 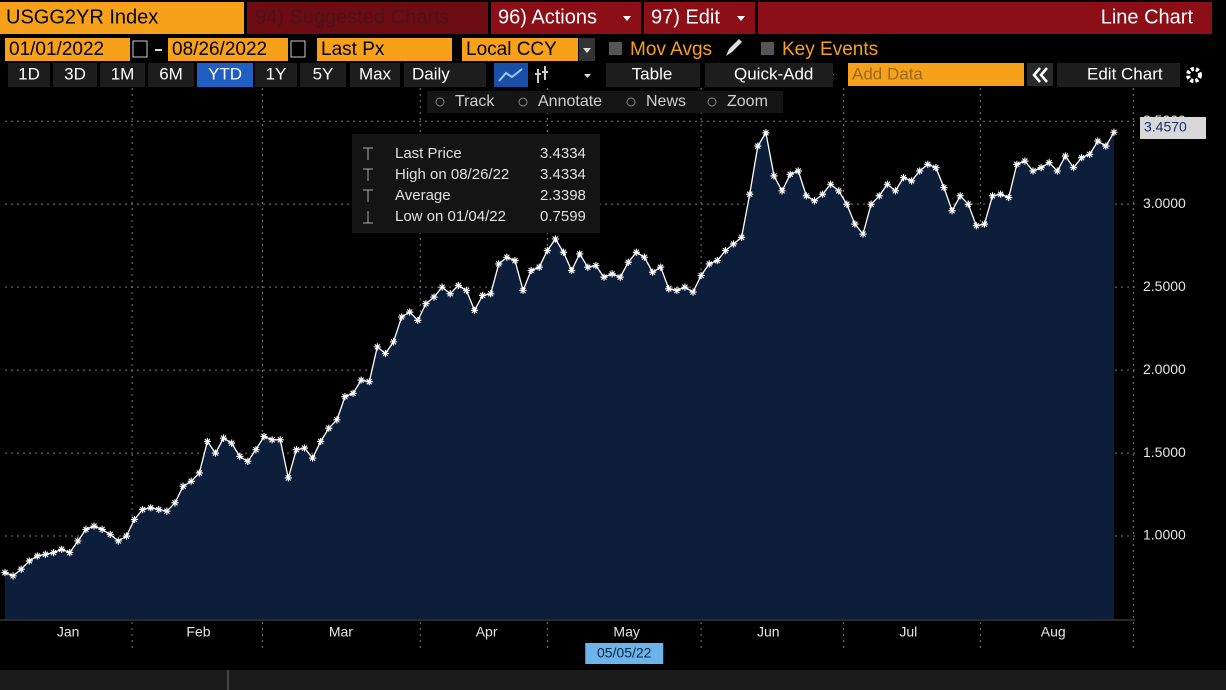 I want to click on range-label: 1D, so click(x=29, y=73).